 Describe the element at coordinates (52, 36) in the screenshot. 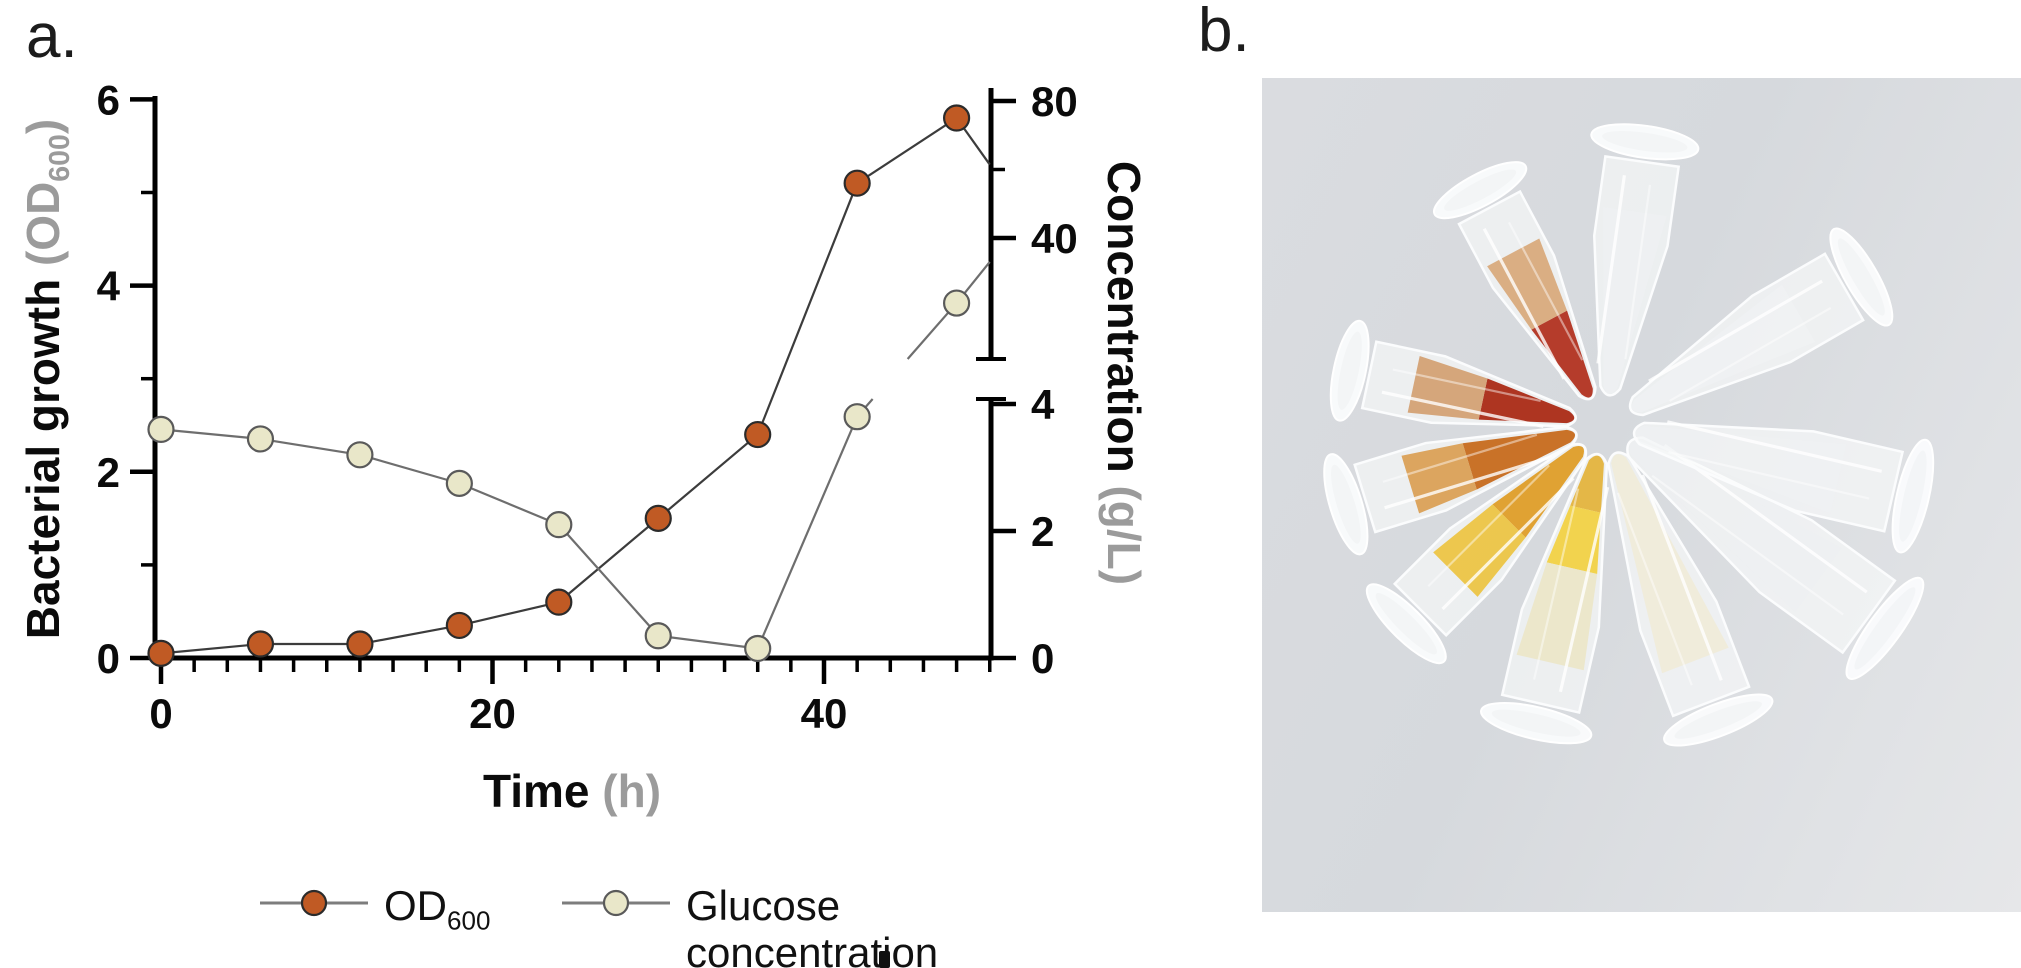

I see `panel-a-label: a.` at that location.